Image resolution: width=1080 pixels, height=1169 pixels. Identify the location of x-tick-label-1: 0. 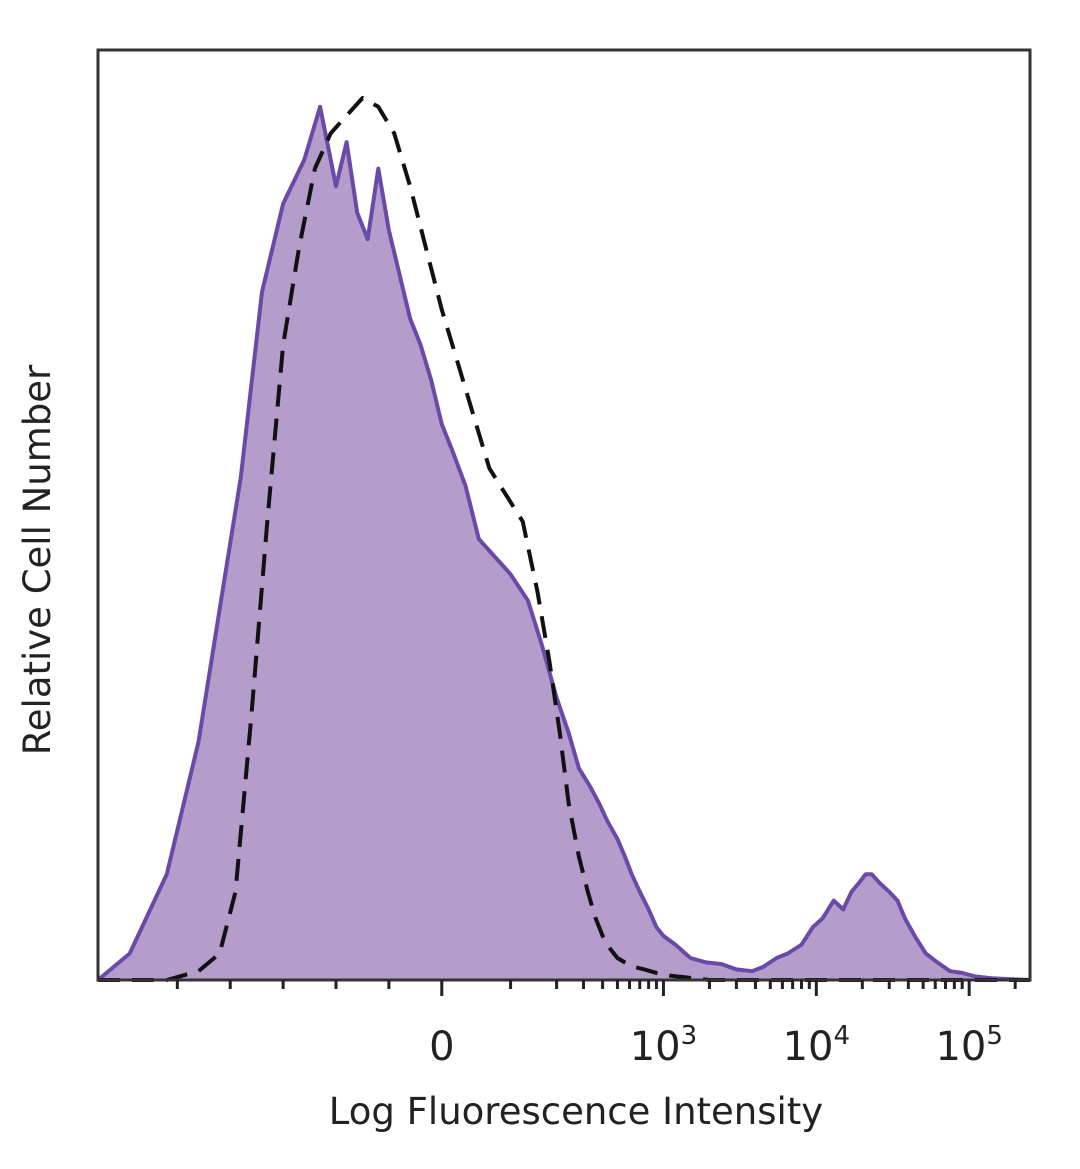
(441, 1047).